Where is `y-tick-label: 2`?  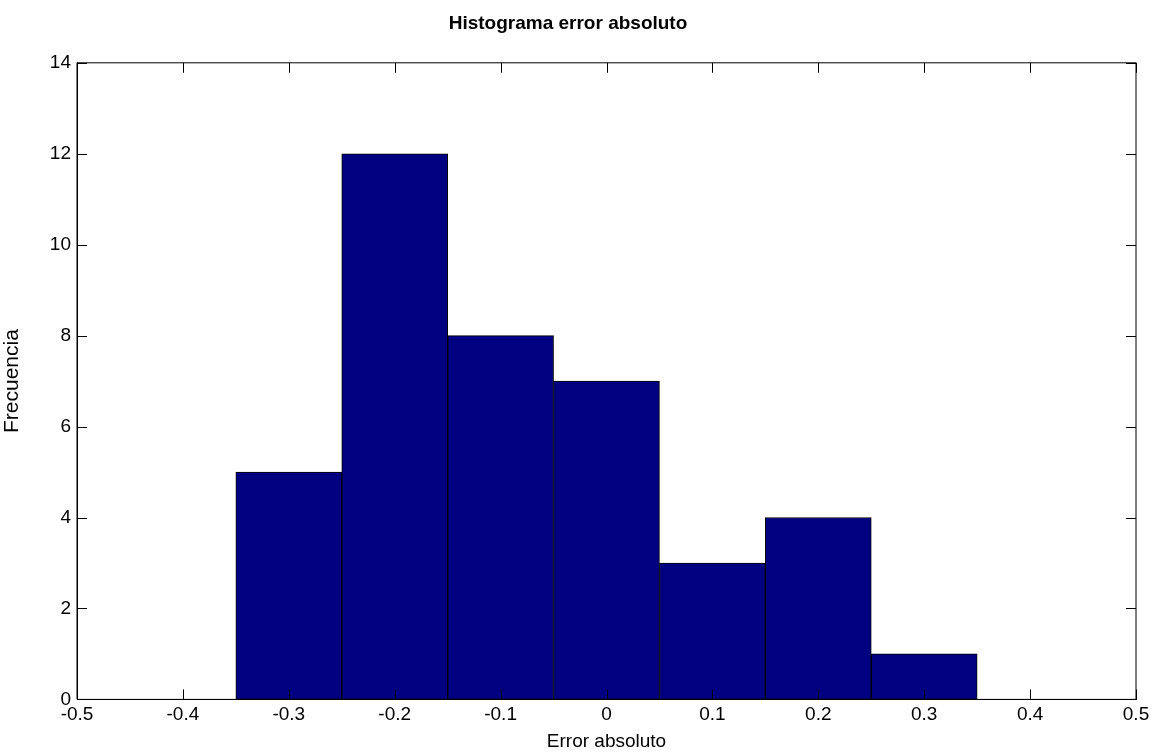 y-tick-label: 2 is located at coordinates (65, 607).